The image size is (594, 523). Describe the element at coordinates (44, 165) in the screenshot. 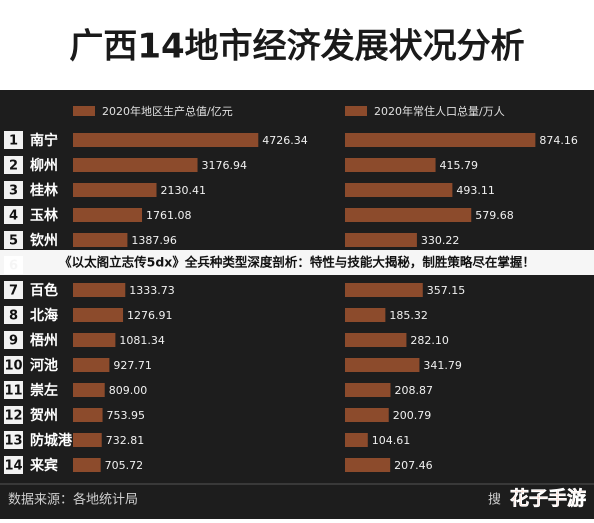

I see `category-label: 柳州` at that location.